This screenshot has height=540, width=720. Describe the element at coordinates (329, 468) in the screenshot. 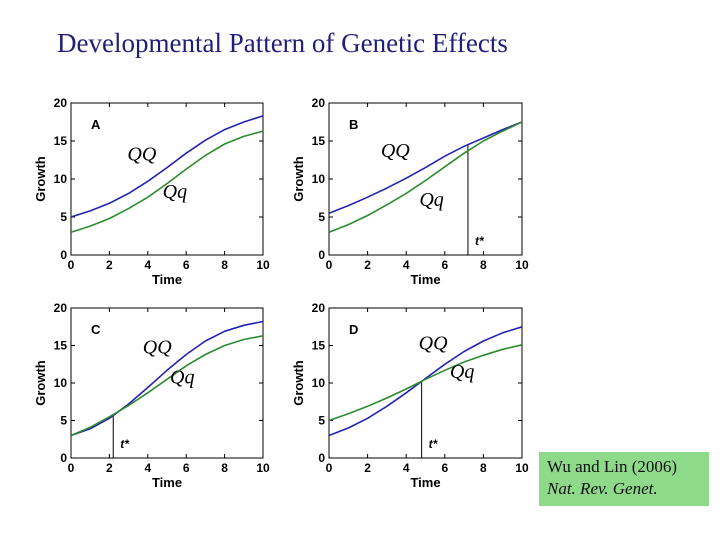

I see `panel-d-xtick-label: 0` at that location.